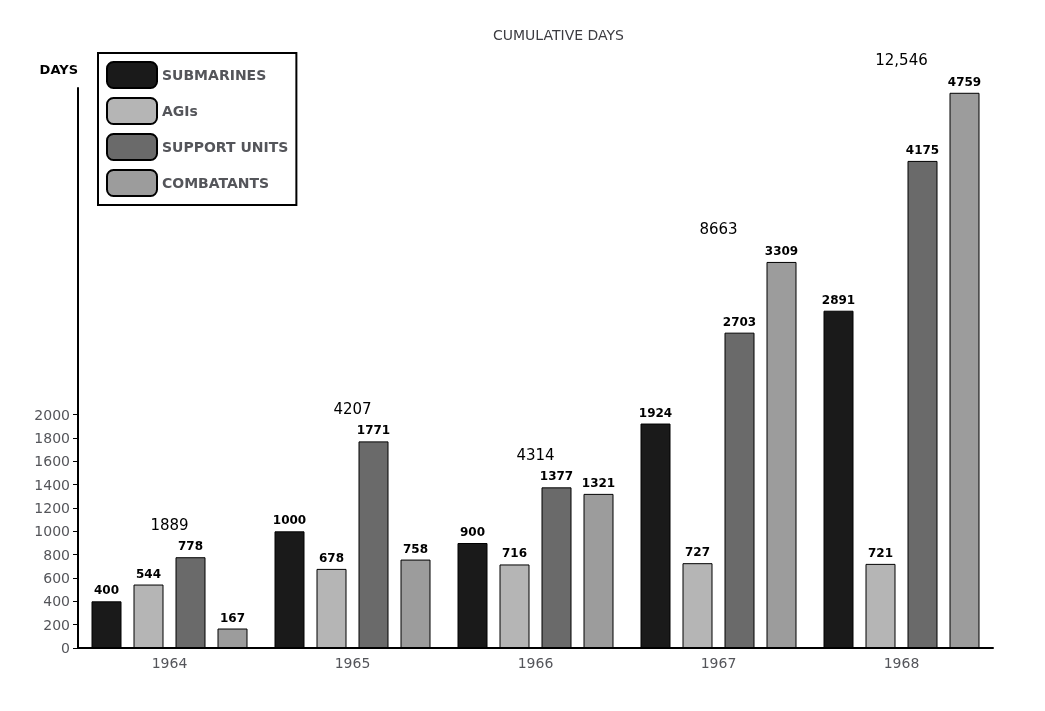 The image size is (1045, 711). What do you see at coordinates (331, 557) in the screenshot?
I see `data-label: 678` at bounding box center [331, 557].